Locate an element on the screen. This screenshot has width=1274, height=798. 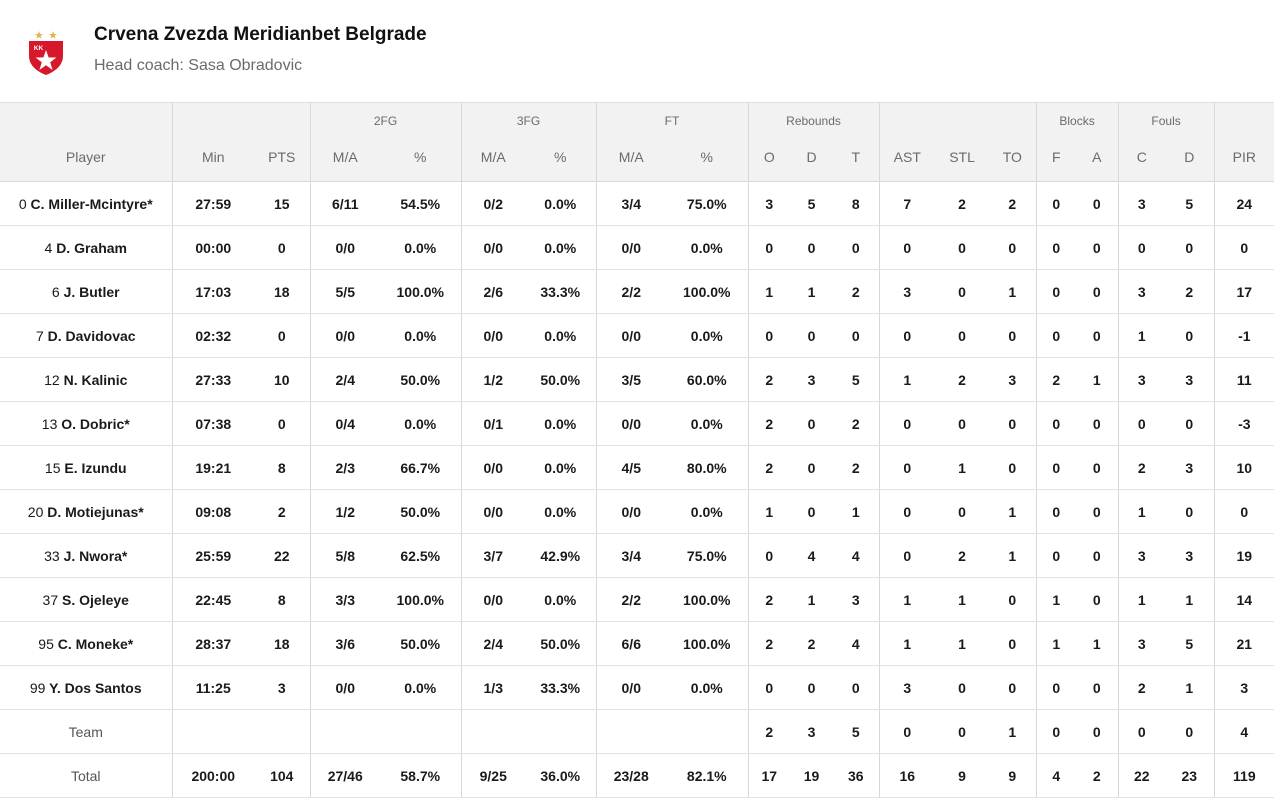
cell-2fg-pct: 50.0% is located at coordinates (420, 643).